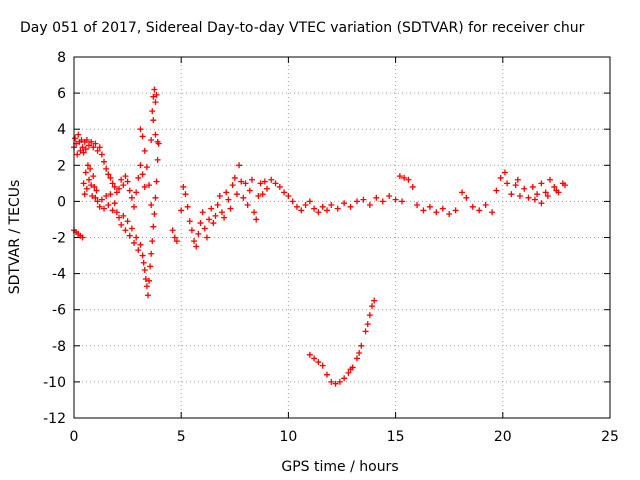 The width and height of the screenshot is (640, 480). What do you see at coordinates (74, 437) in the screenshot?
I see `x-tick-label: 0` at bounding box center [74, 437].